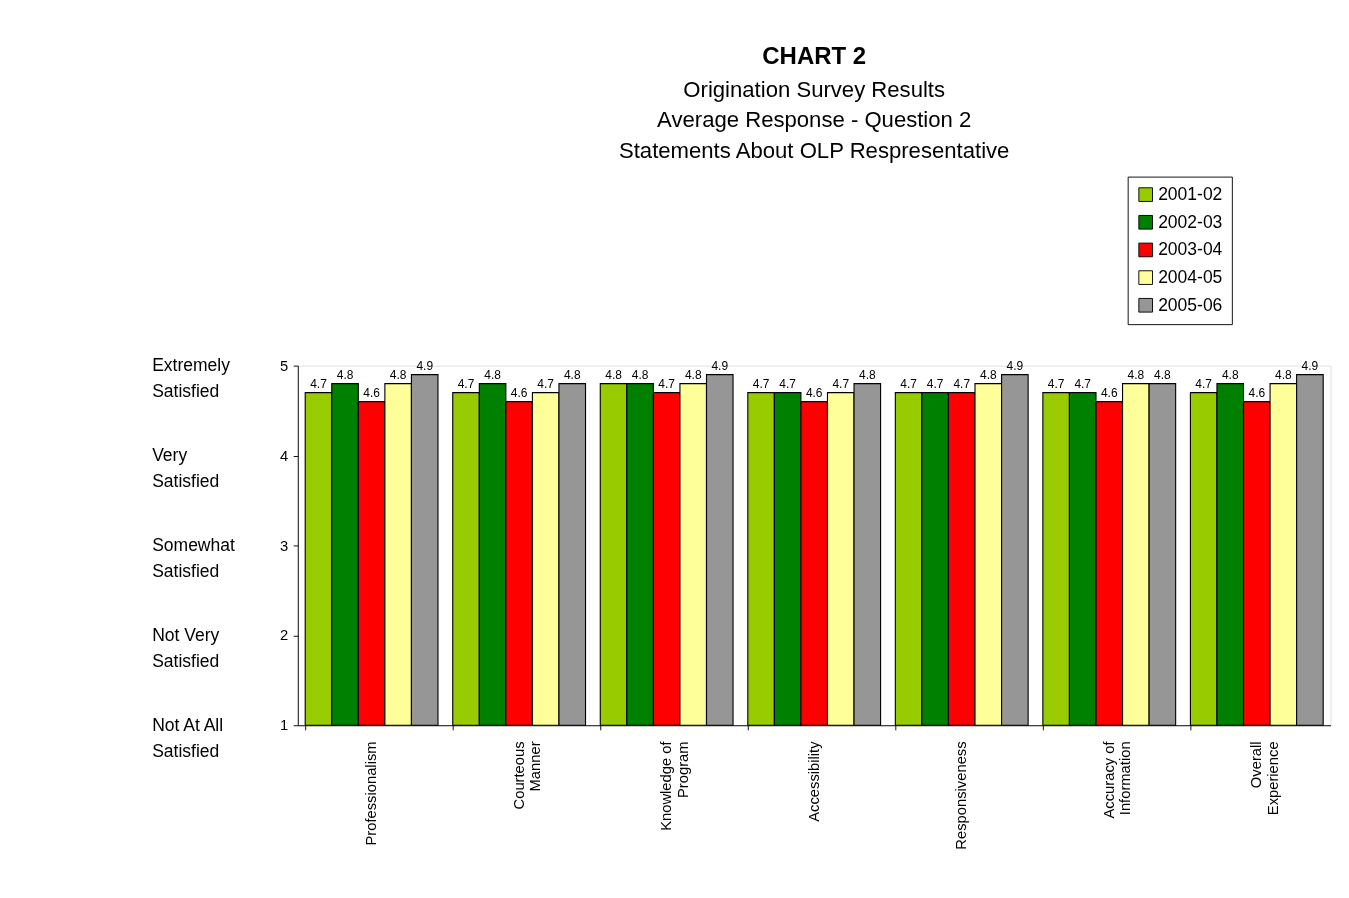 The width and height of the screenshot is (1349, 898). What do you see at coordinates (186, 647) in the screenshot?
I see `text: Not Very Satisfied` at bounding box center [186, 647].